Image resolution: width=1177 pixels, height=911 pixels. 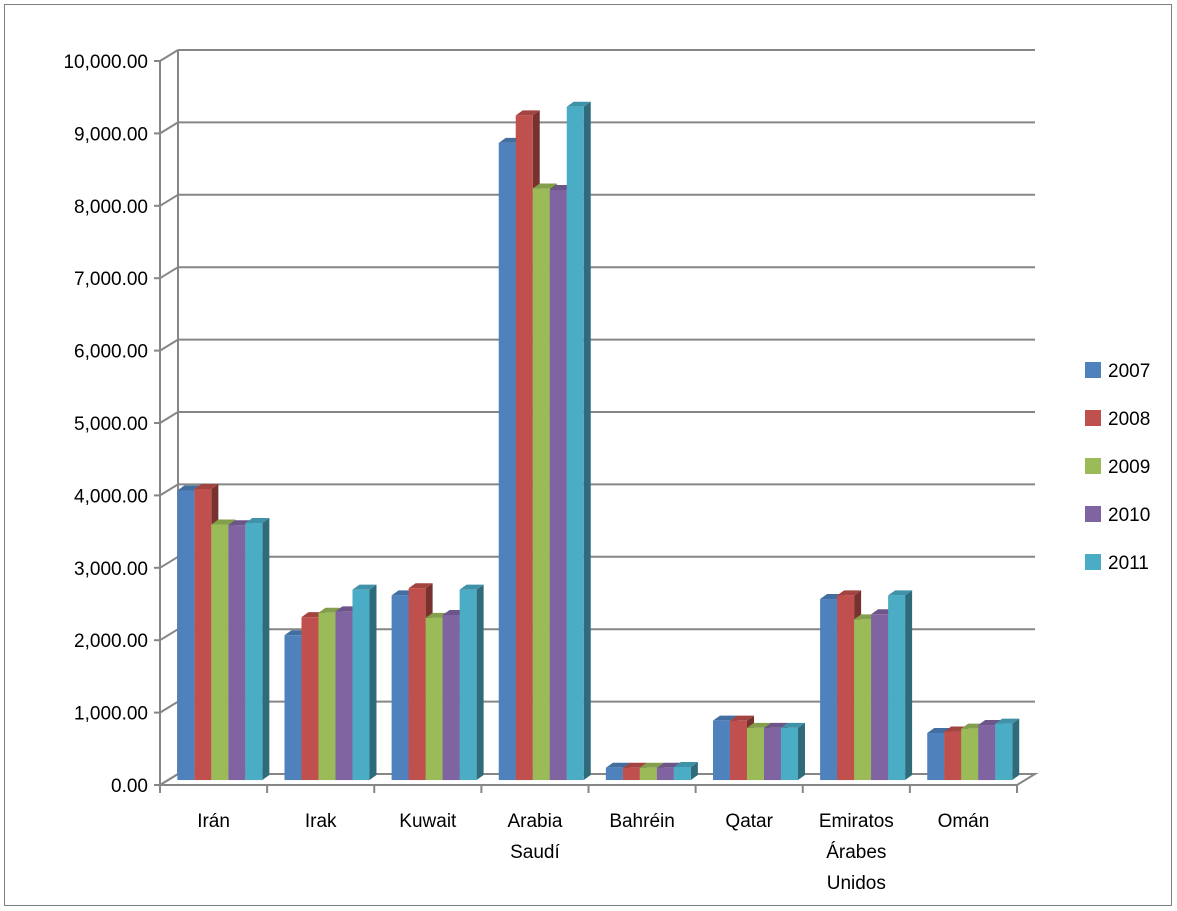 What do you see at coordinates (129, 786) in the screenshot?
I see `y-tick-label: 0.00` at bounding box center [129, 786].